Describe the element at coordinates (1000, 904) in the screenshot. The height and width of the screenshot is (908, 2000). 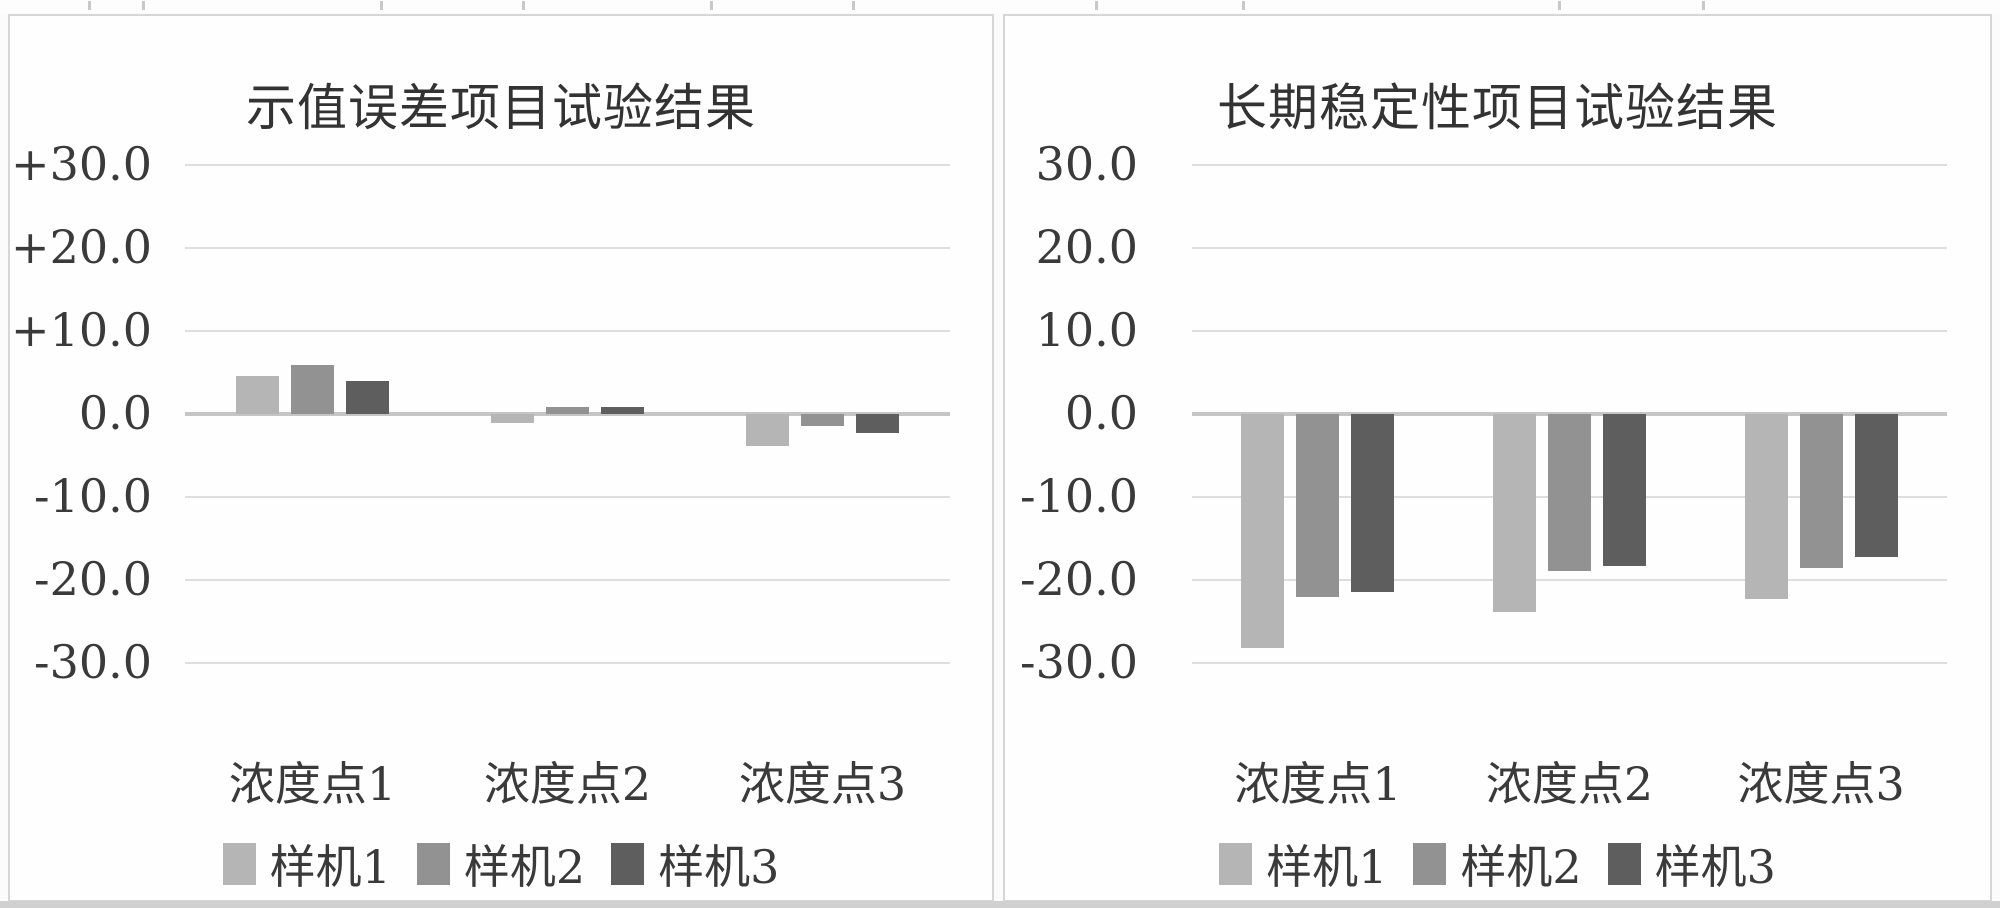
I see `bottom-border-strip` at that location.